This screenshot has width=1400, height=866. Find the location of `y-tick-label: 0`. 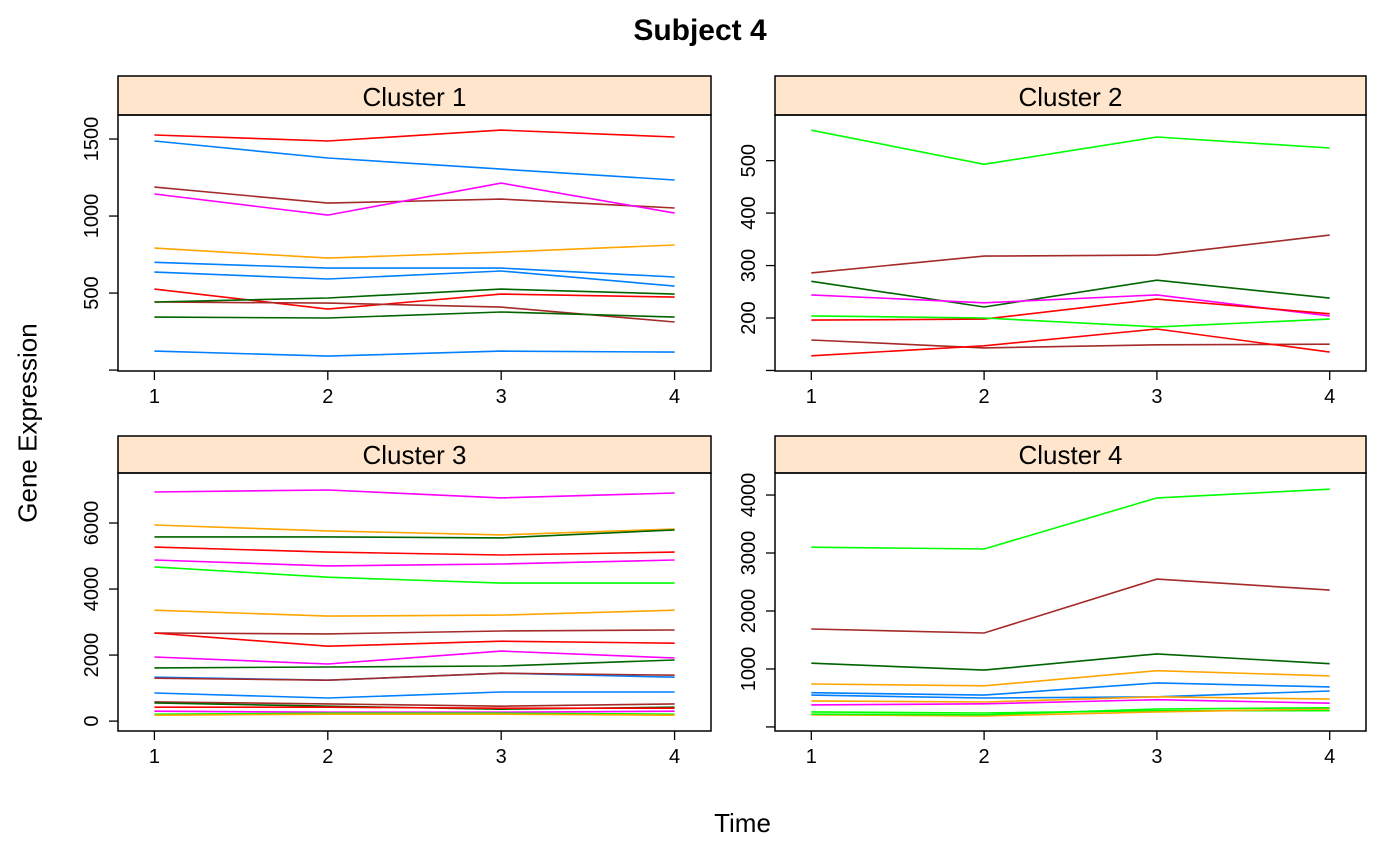

y-tick-label: 0 is located at coordinates (92, 721).